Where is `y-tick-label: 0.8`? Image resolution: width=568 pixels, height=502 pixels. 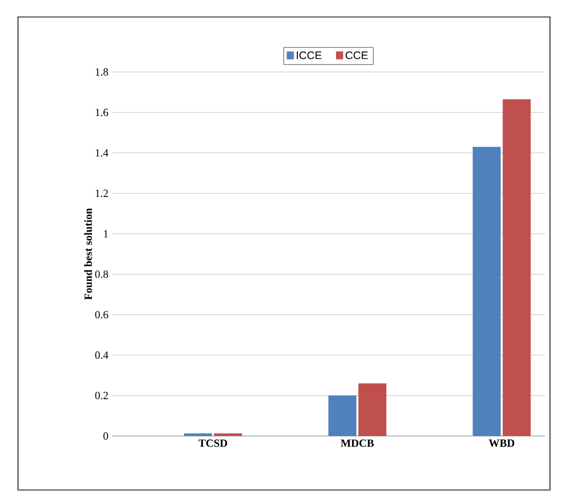 y-tick-label: 0.8 is located at coordinates (101, 274).